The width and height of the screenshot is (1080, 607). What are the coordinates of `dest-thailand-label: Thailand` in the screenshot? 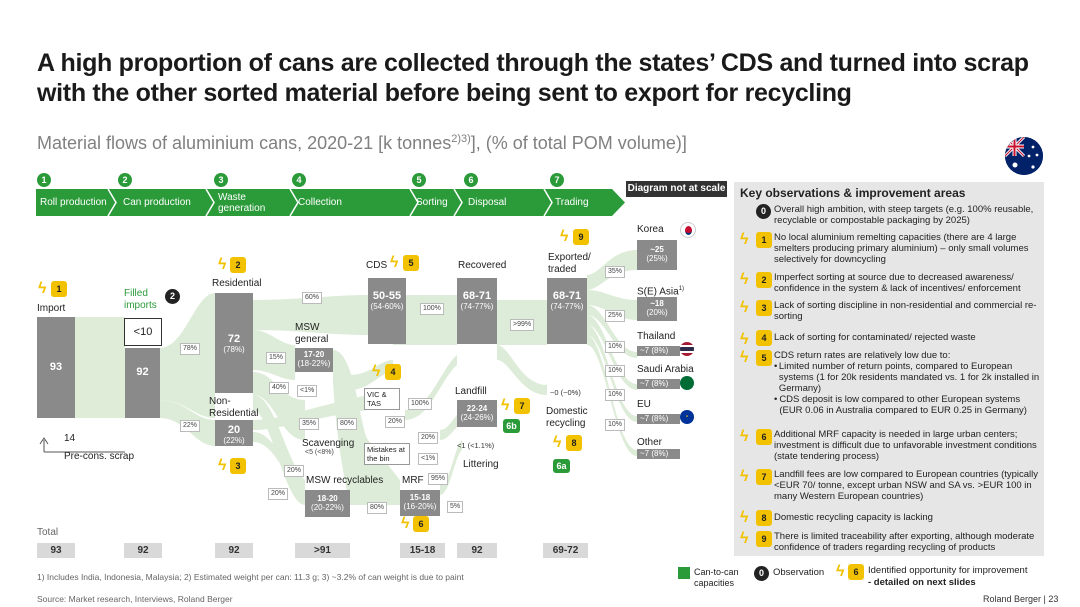 It's located at (656, 336).